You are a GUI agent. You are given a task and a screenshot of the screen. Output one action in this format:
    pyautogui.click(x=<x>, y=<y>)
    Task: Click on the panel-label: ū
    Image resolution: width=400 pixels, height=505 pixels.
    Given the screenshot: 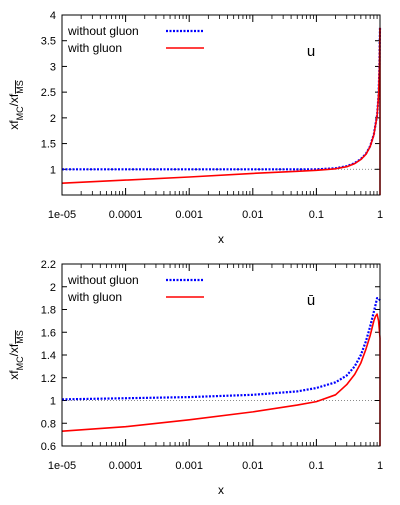 What is the action you would take?
    pyautogui.click(x=311, y=300)
    